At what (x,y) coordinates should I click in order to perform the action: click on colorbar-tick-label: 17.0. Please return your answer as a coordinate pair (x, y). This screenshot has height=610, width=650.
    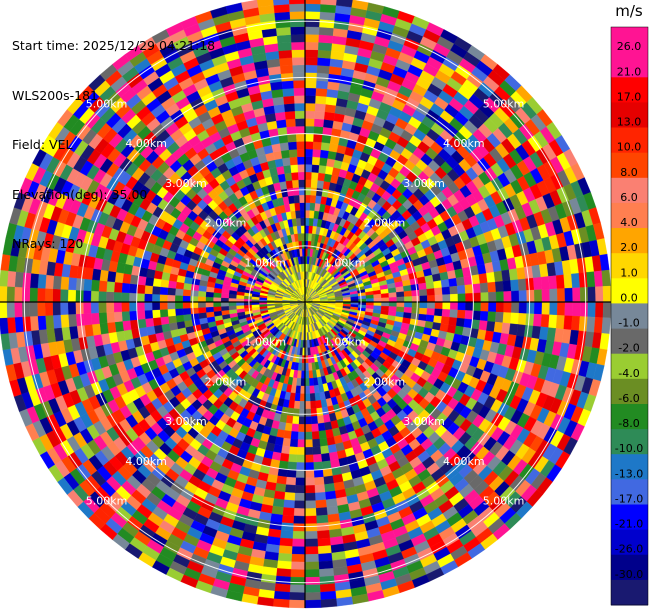
    Looking at the image, I should click on (629, 96).